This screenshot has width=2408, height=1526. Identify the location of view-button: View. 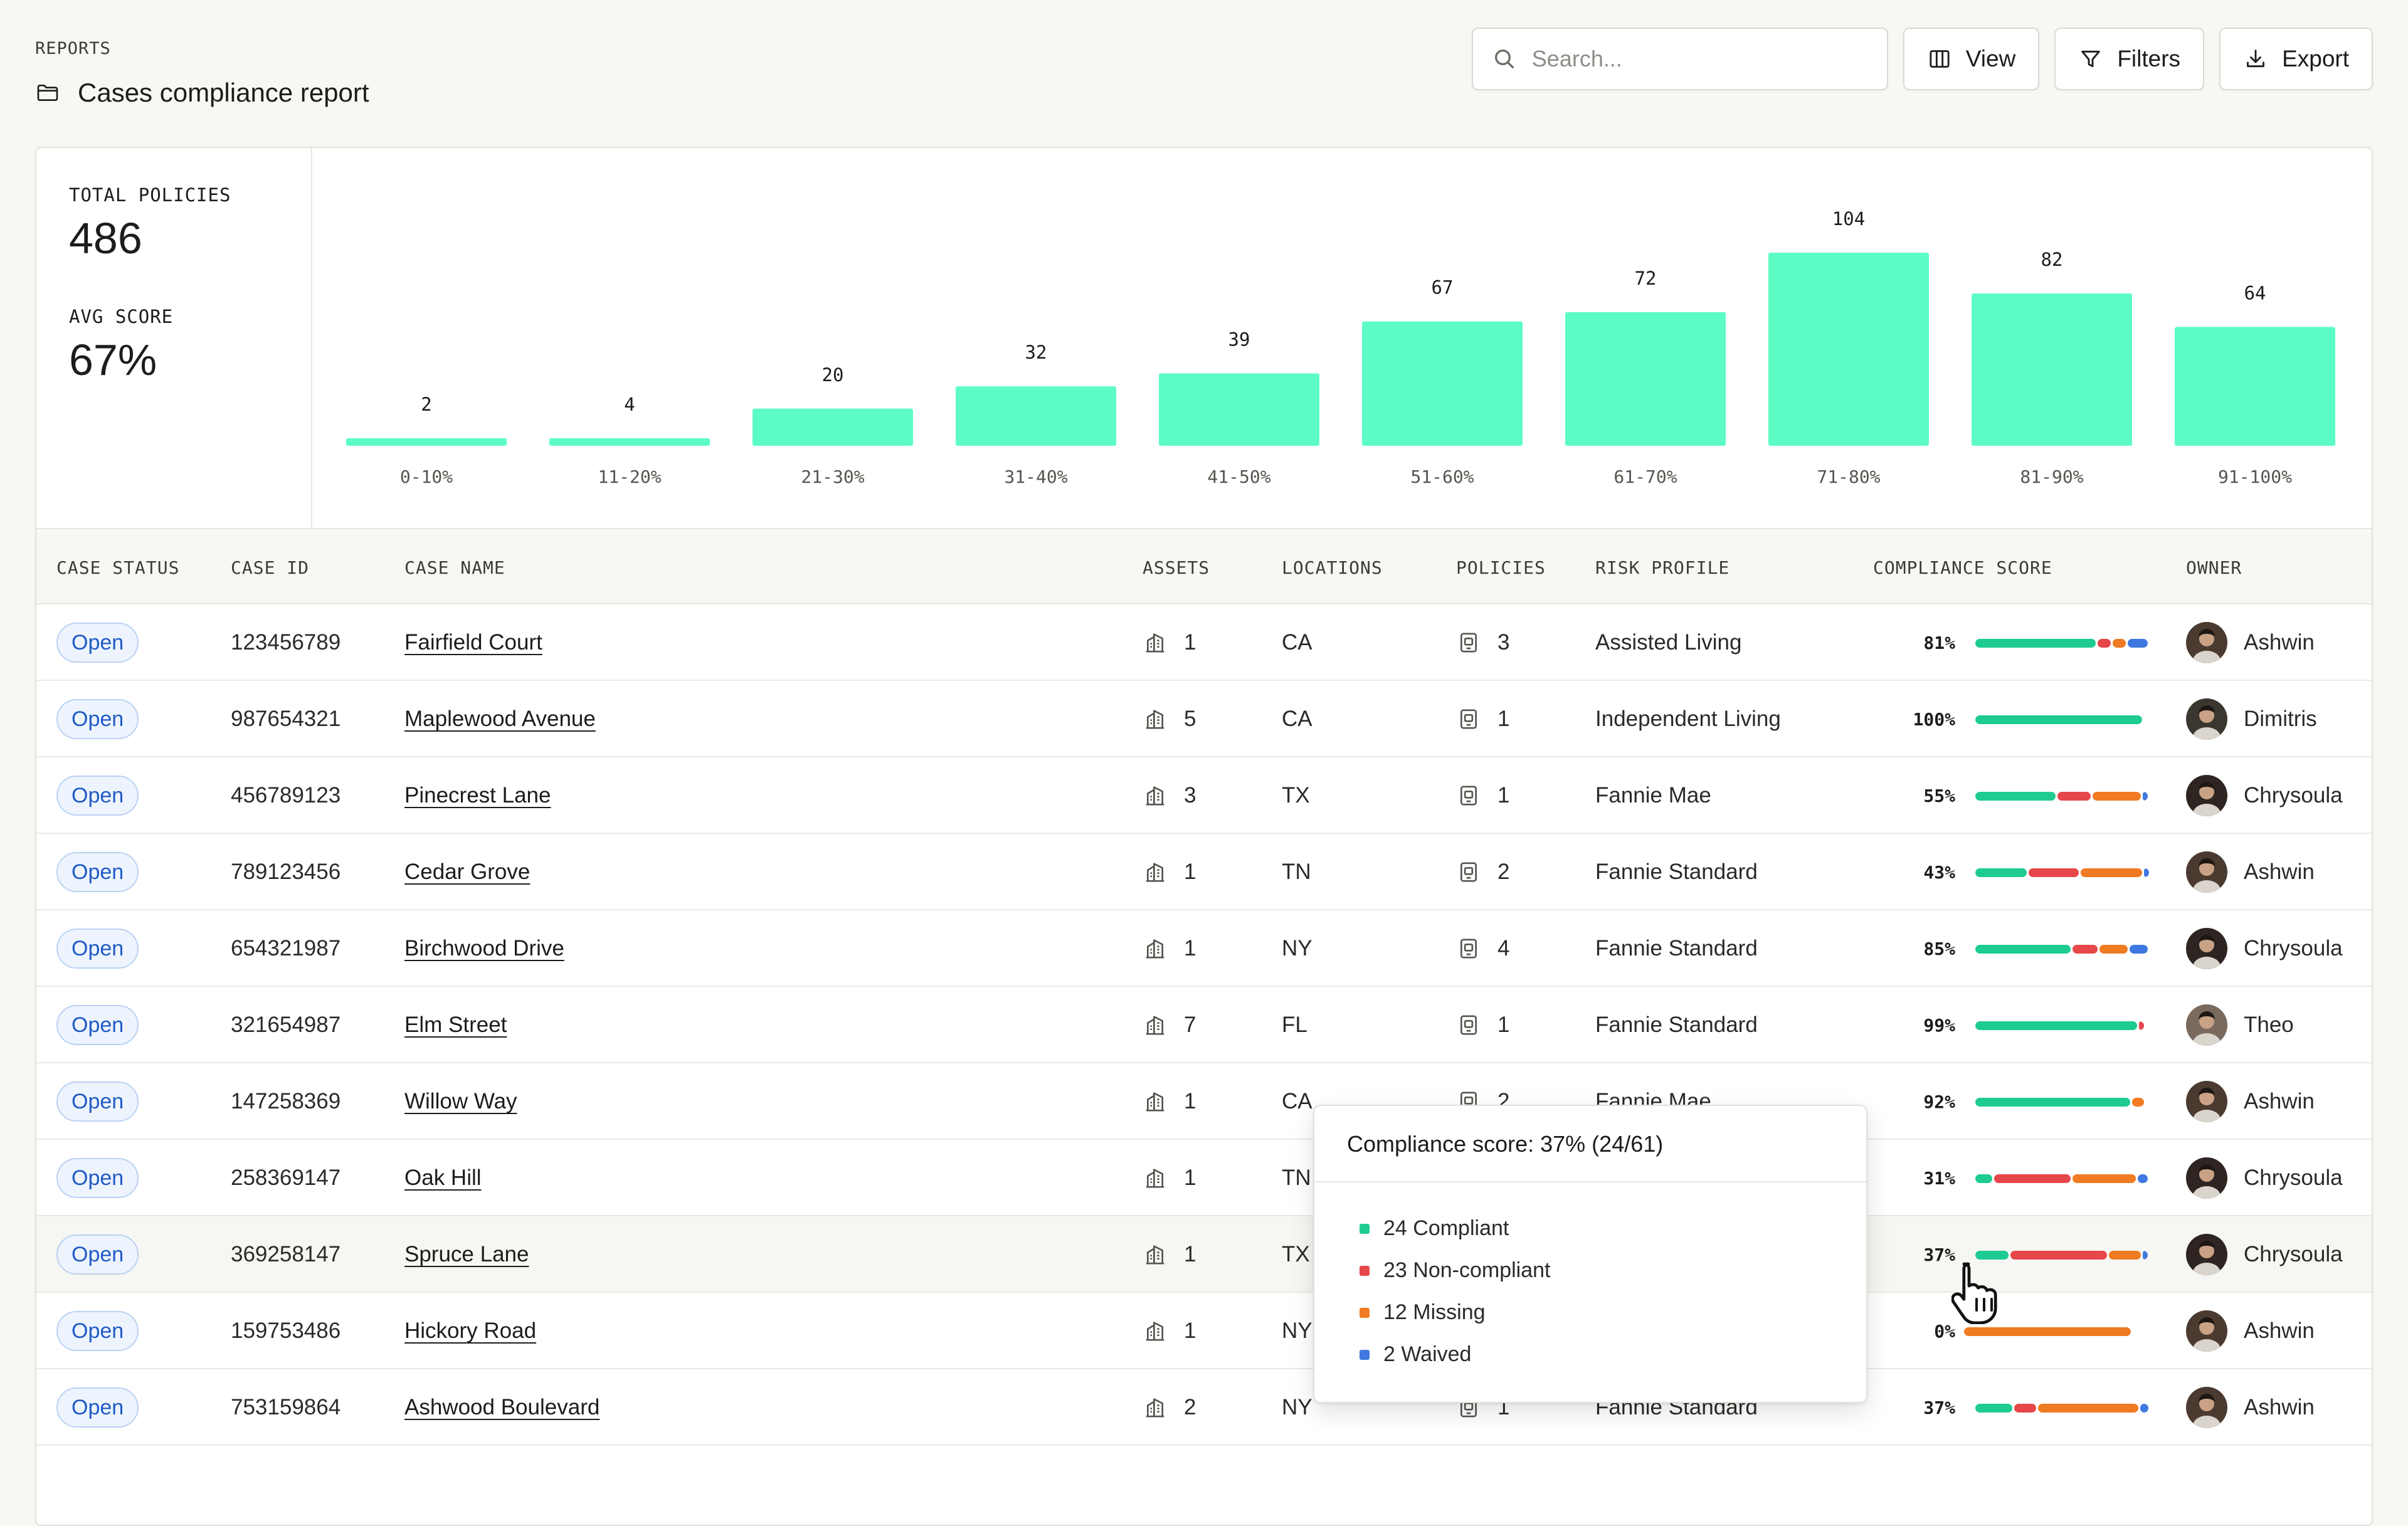
(1971, 59).